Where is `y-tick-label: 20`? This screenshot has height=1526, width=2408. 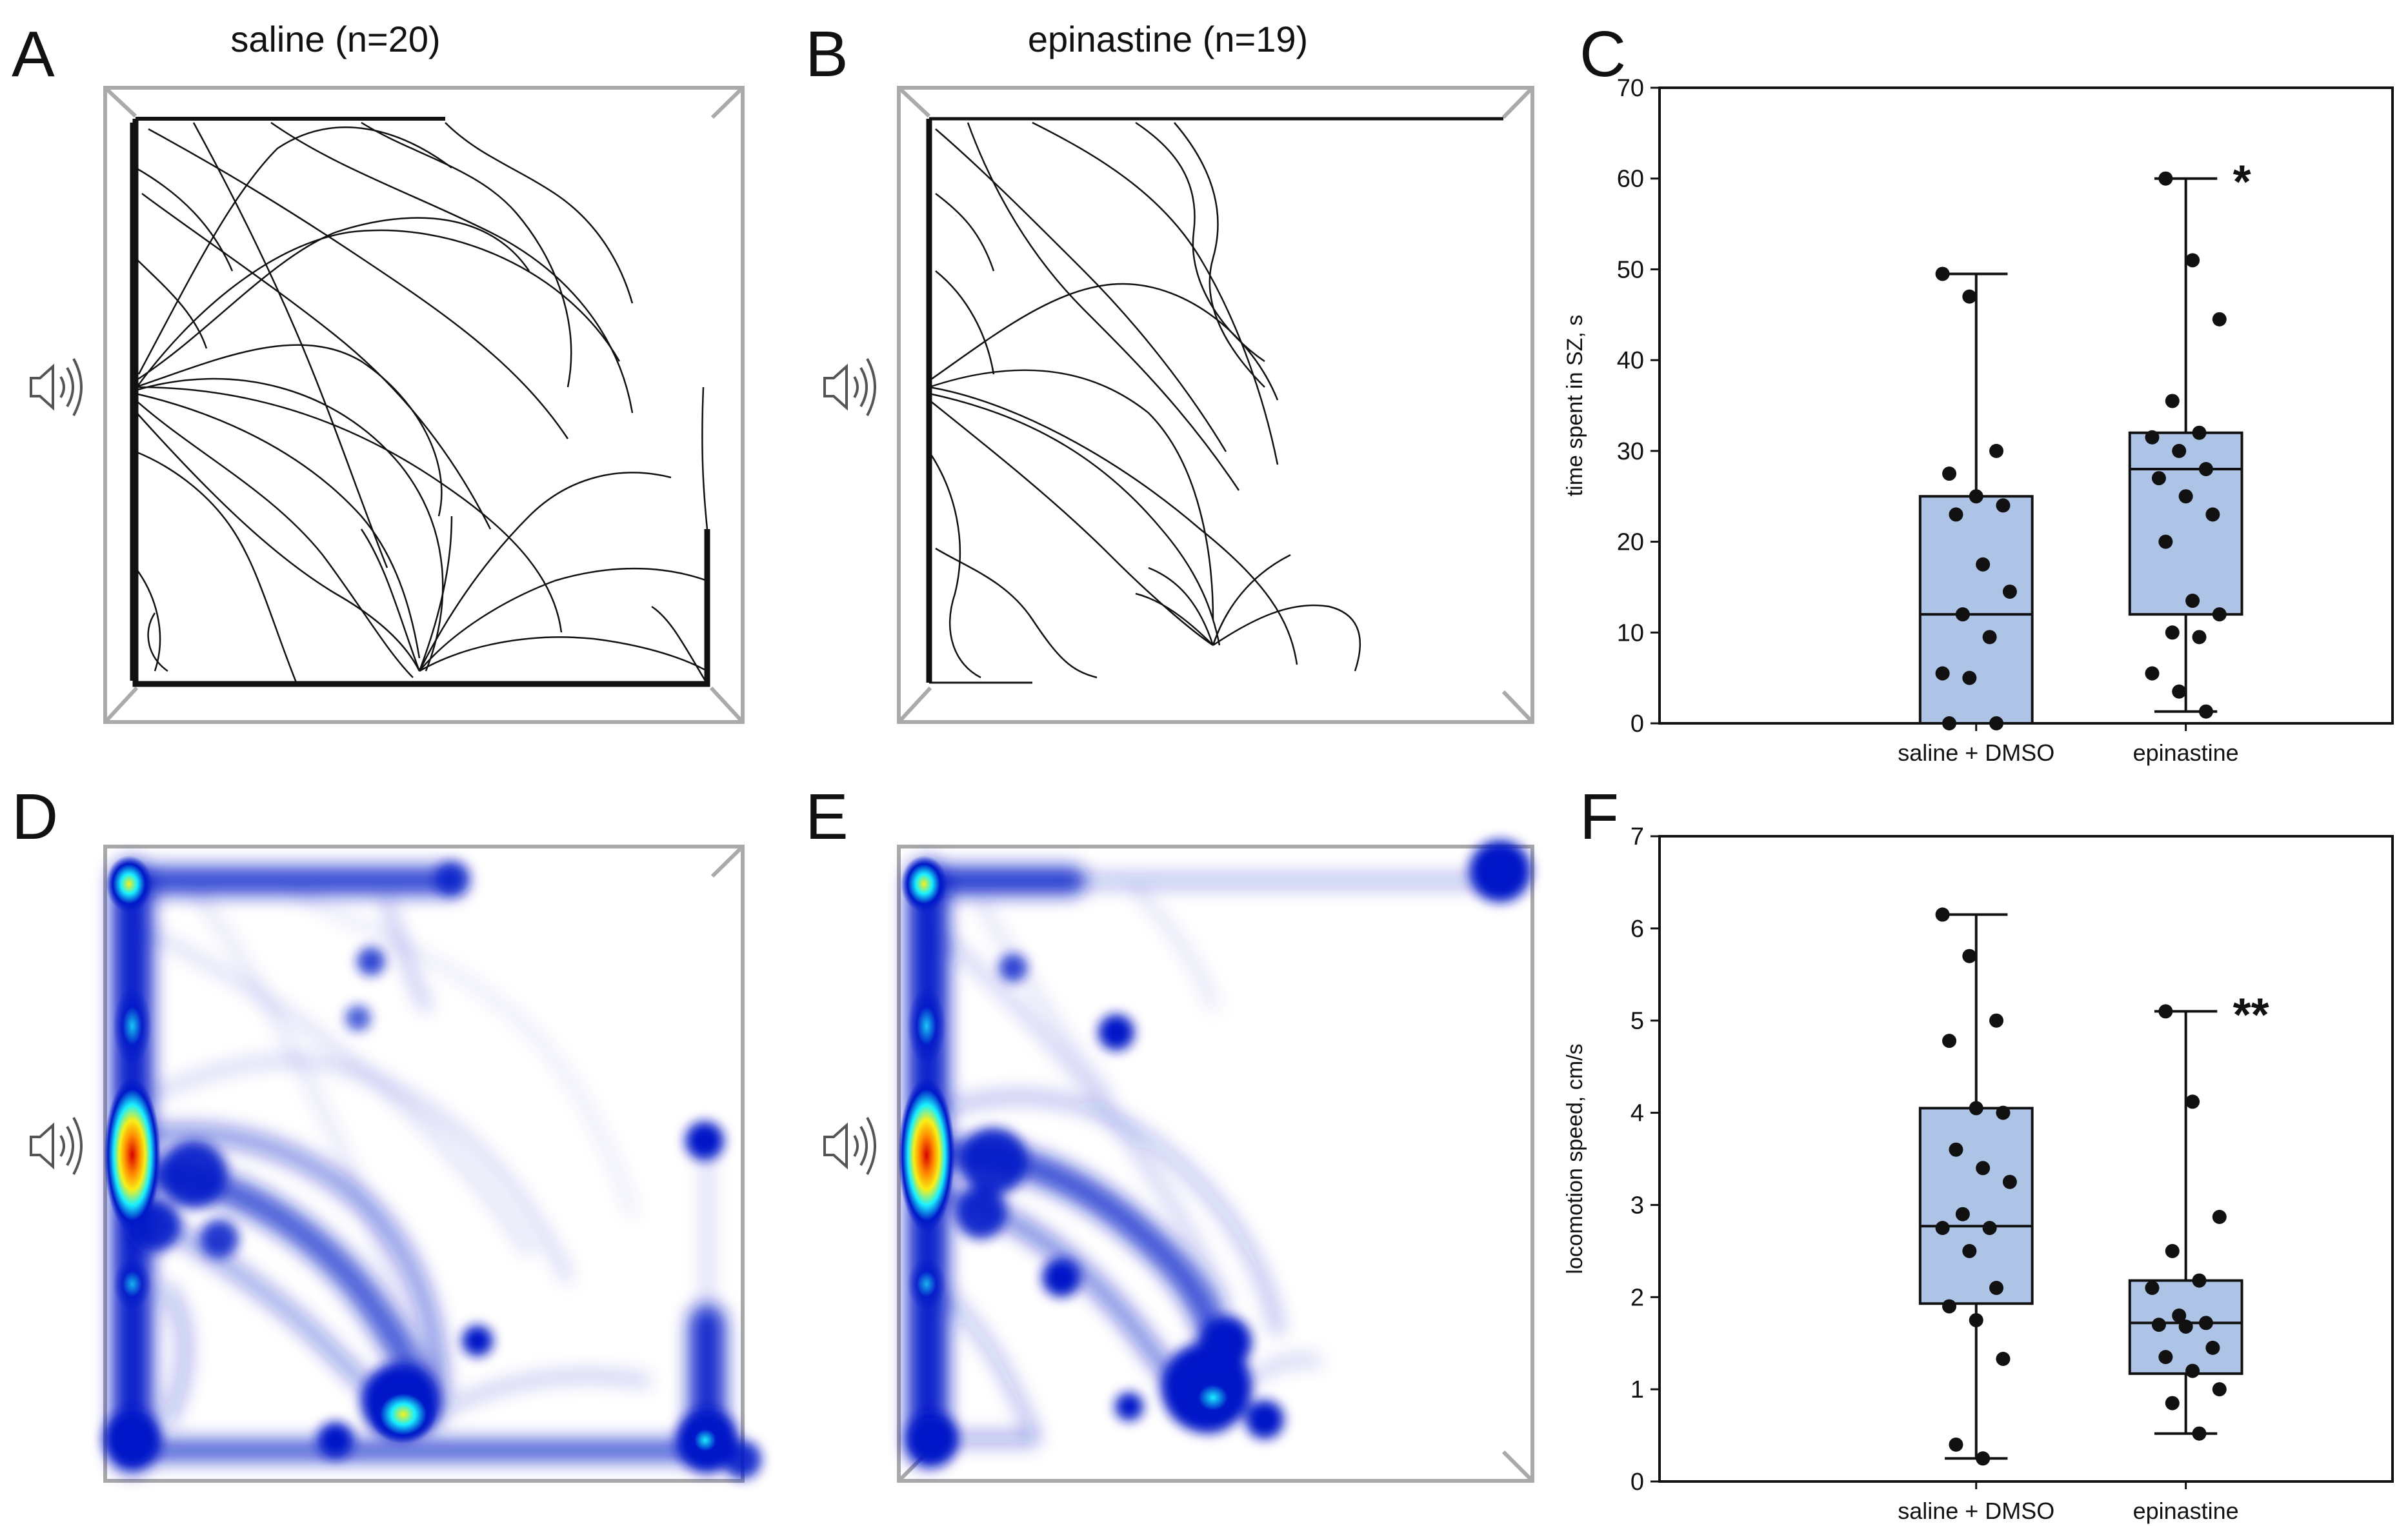 y-tick-label: 20 is located at coordinates (1630, 542).